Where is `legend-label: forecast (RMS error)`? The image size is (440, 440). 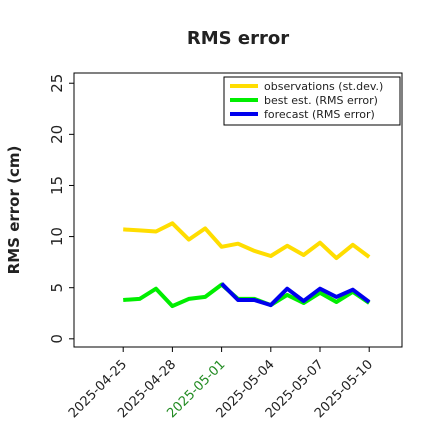
legend-label: forecast (RMS error) is located at coordinates (319, 114).